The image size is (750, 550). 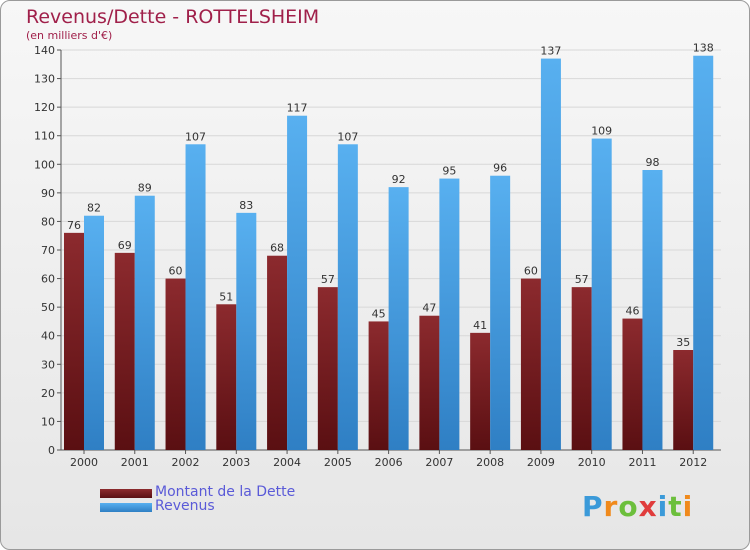 I want to click on y-tick-label: 120, so click(x=44, y=107).